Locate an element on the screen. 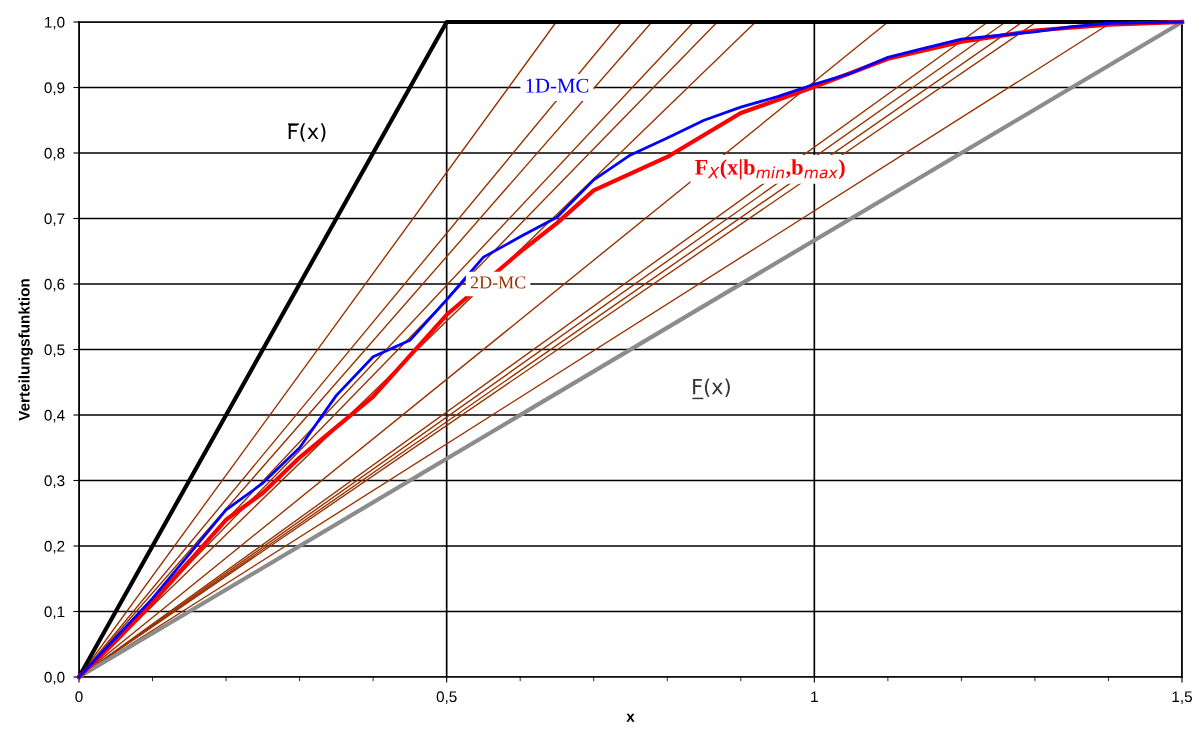 The width and height of the screenshot is (1203, 740). y-tick-label: 0,0 is located at coordinates (54, 678).